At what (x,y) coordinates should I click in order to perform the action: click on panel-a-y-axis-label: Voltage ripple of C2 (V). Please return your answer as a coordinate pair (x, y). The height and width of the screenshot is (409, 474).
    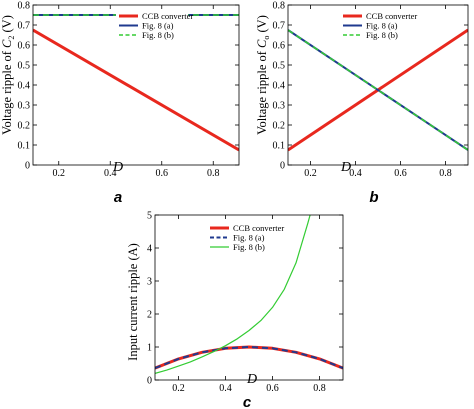
    Looking at the image, I should click on (8, 75).